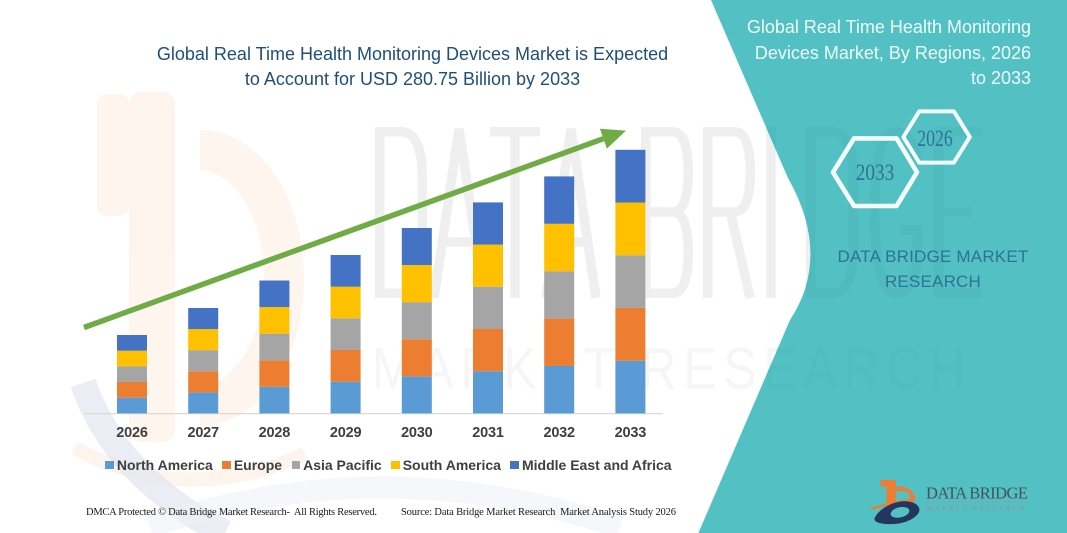 The width and height of the screenshot is (1067, 533). I want to click on svg-text: 2033, so click(875, 172).